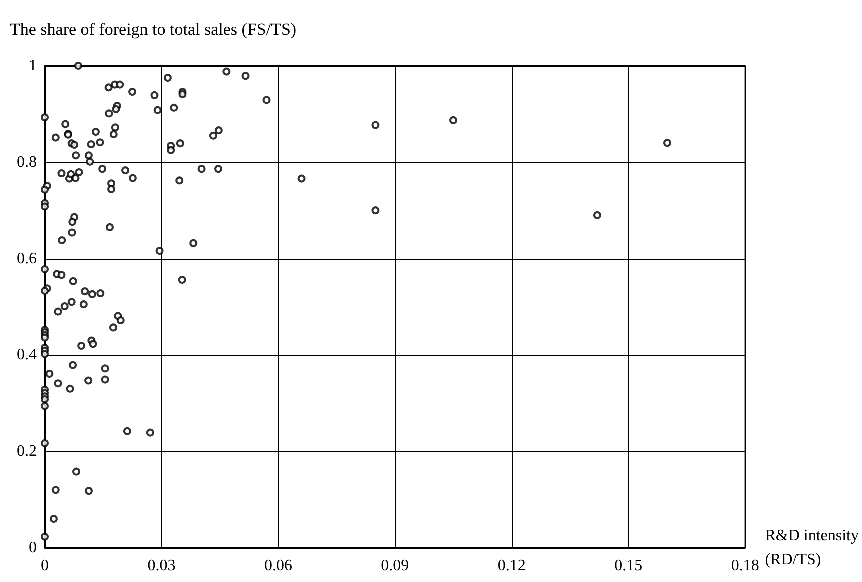  What do you see at coordinates (27, 451) in the screenshot?
I see `y-tick-label: 0.2` at bounding box center [27, 451].